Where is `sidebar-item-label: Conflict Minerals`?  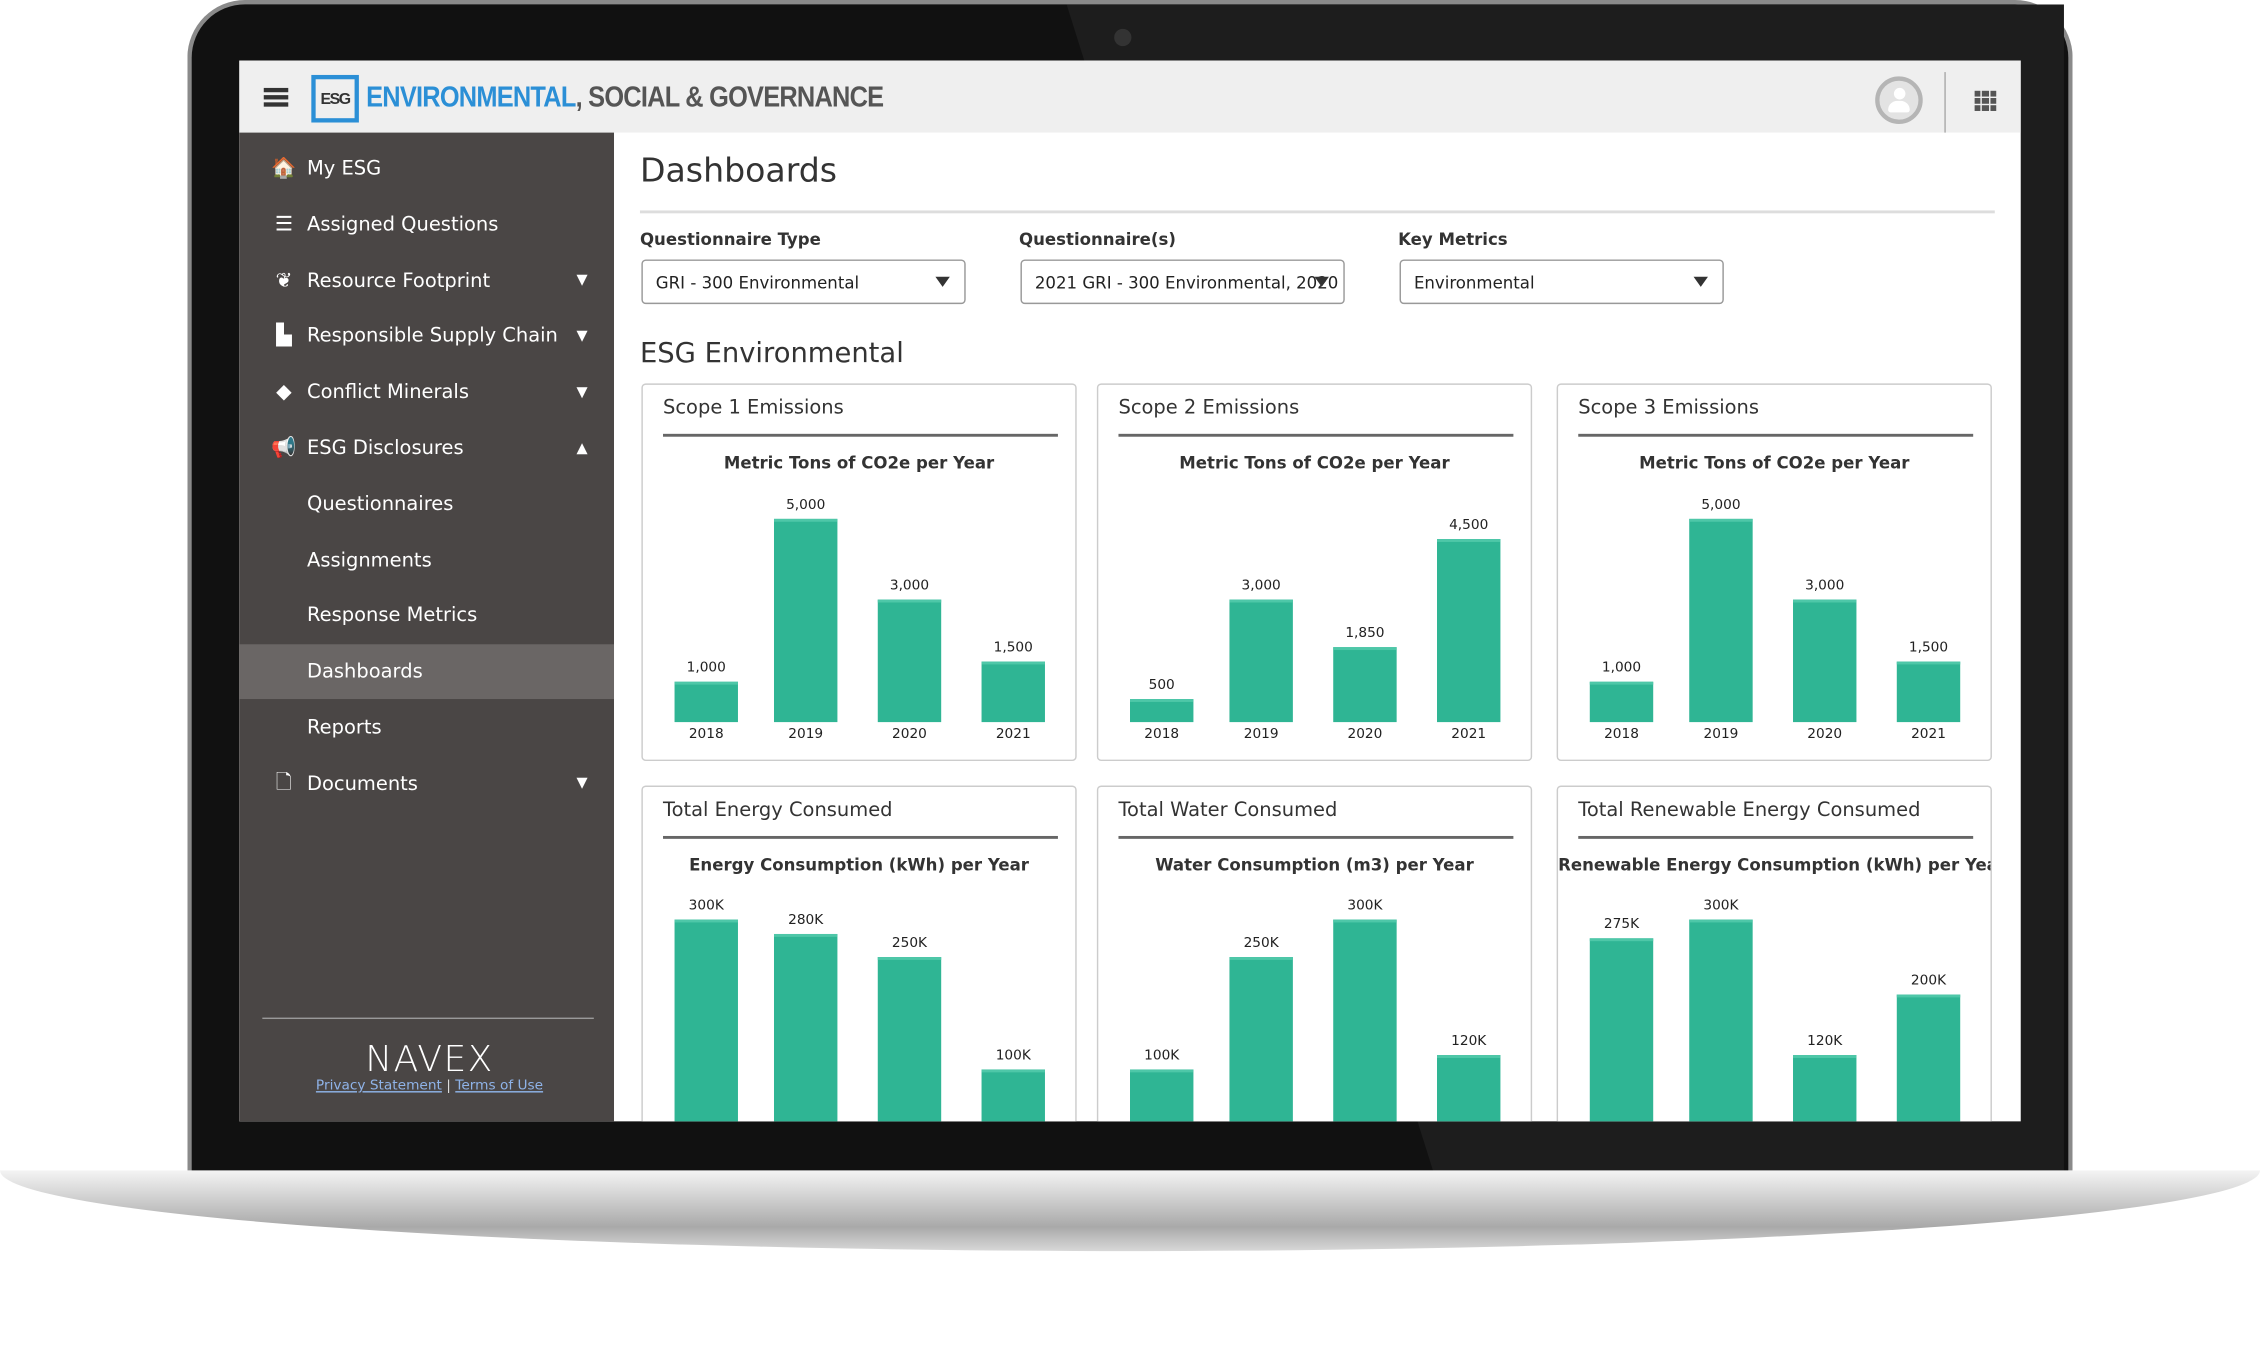
sidebar-item-label: Conflict Minerals is located at coordinates (388, 392).